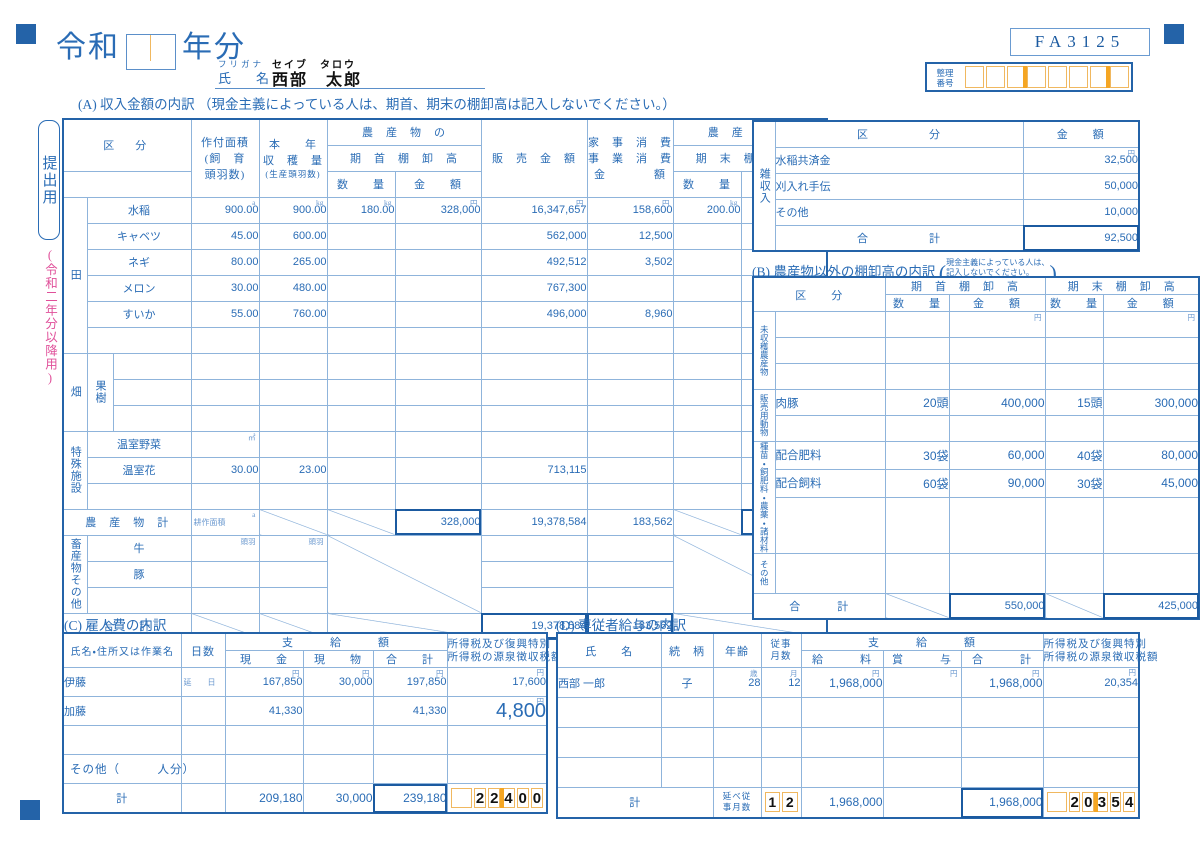 This screenshot has height=848, width=1200. I want to click on tax-digit-4: 0, so click(522, 797).